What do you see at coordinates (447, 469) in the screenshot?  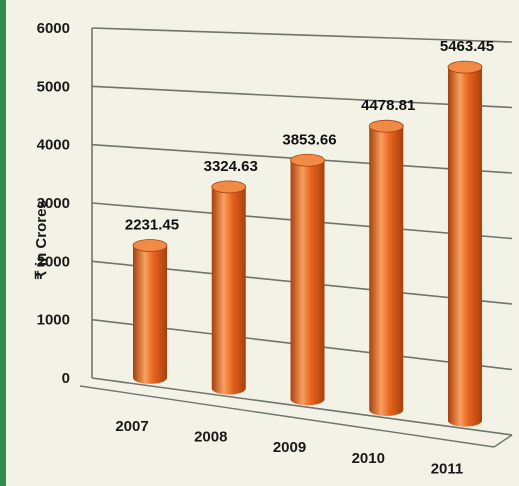 I see `x-tick-label: 2011` at bounding box center [447, 469].